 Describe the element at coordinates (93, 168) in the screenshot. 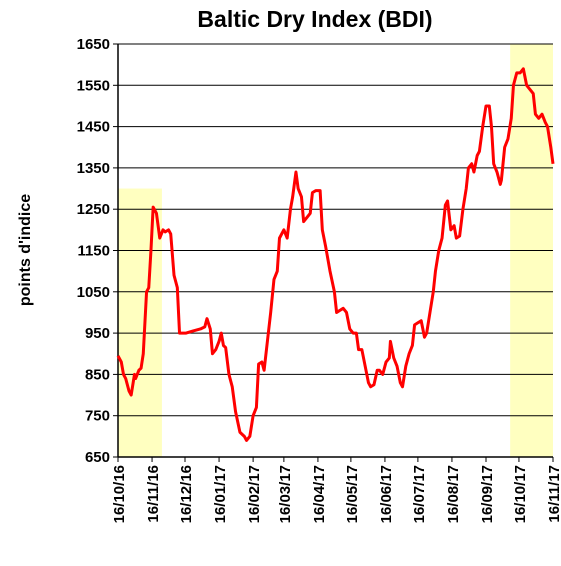

I see `y-tick-label: 1350` at that location.